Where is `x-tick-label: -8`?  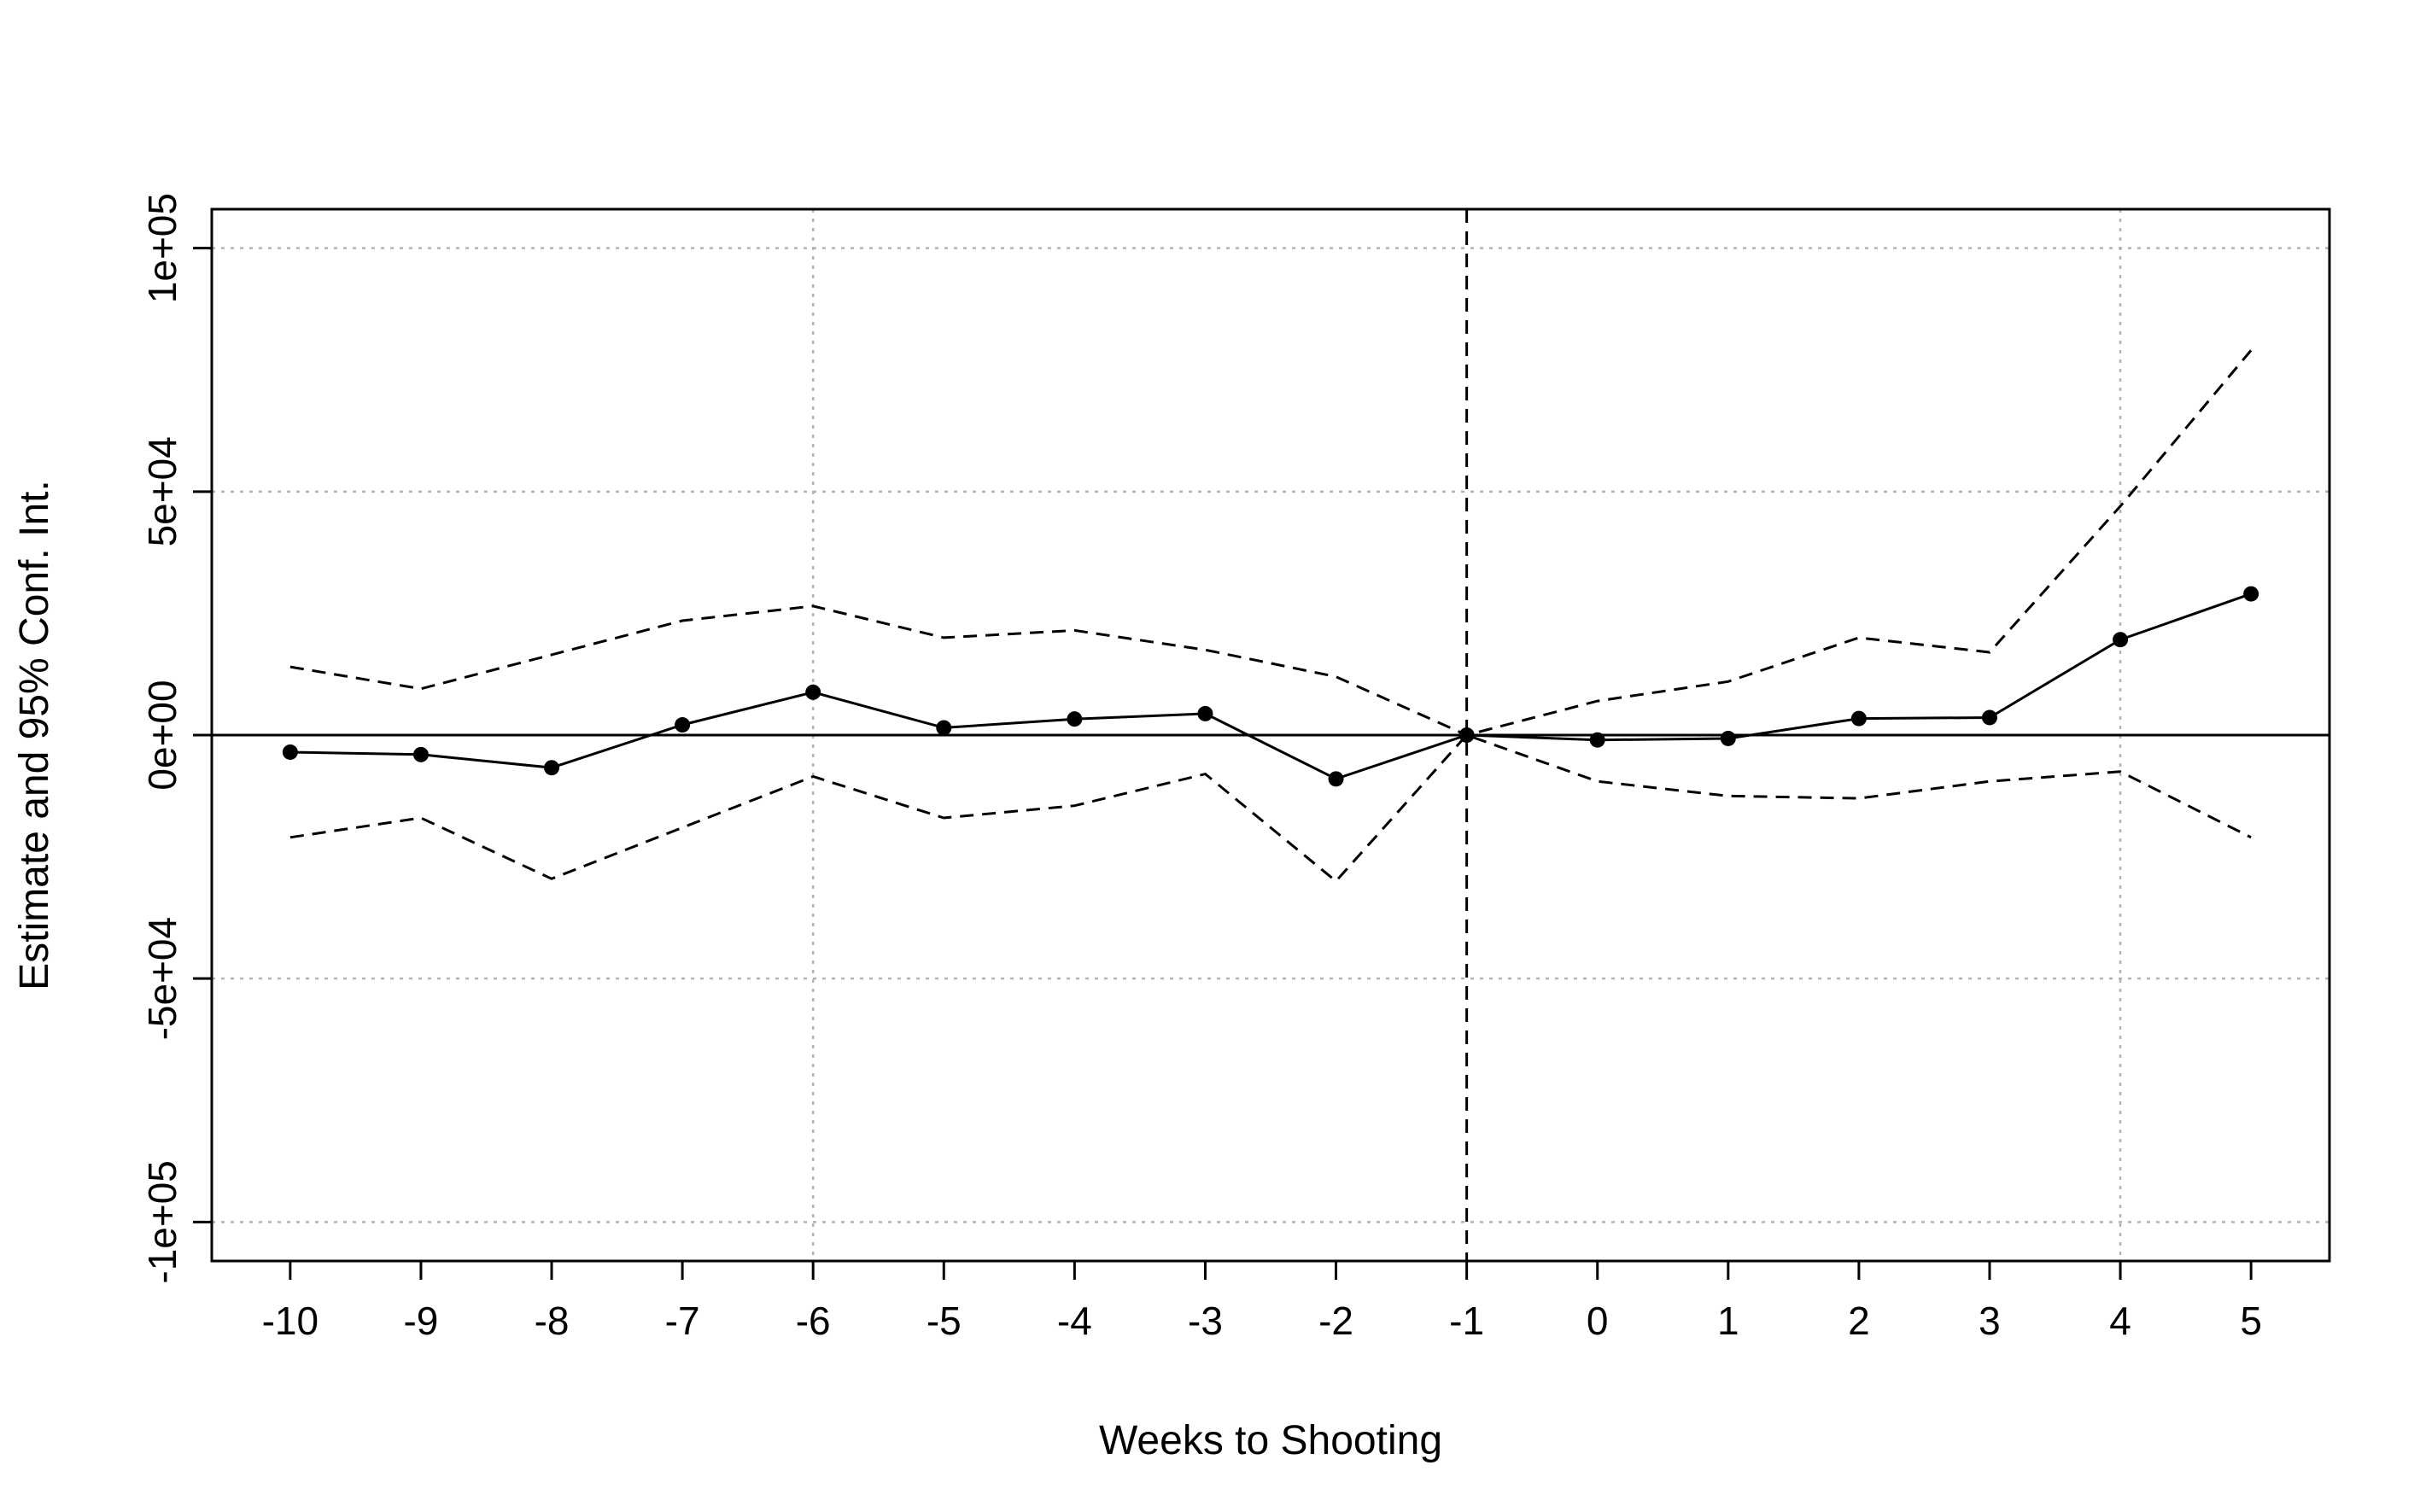 x-tick-label: -8 is located at coordinates (552, 1321).